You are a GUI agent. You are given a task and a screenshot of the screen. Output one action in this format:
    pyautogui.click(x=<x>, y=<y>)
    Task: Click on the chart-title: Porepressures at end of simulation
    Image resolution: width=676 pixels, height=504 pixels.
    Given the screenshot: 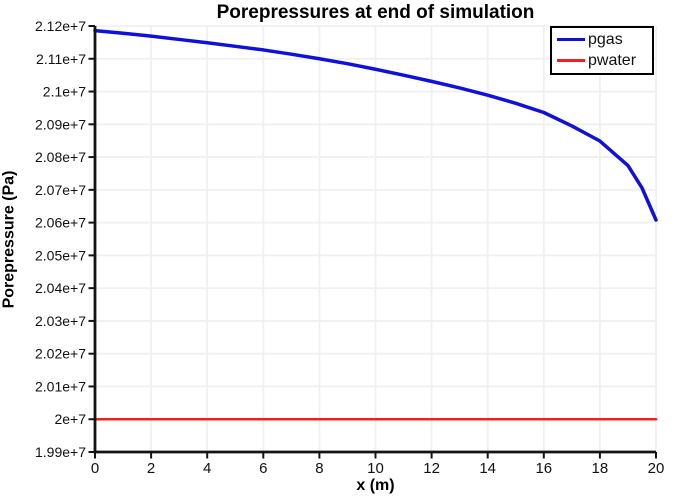 What is the action you would take?
    pyautogui.click(x=375, y=12)
    